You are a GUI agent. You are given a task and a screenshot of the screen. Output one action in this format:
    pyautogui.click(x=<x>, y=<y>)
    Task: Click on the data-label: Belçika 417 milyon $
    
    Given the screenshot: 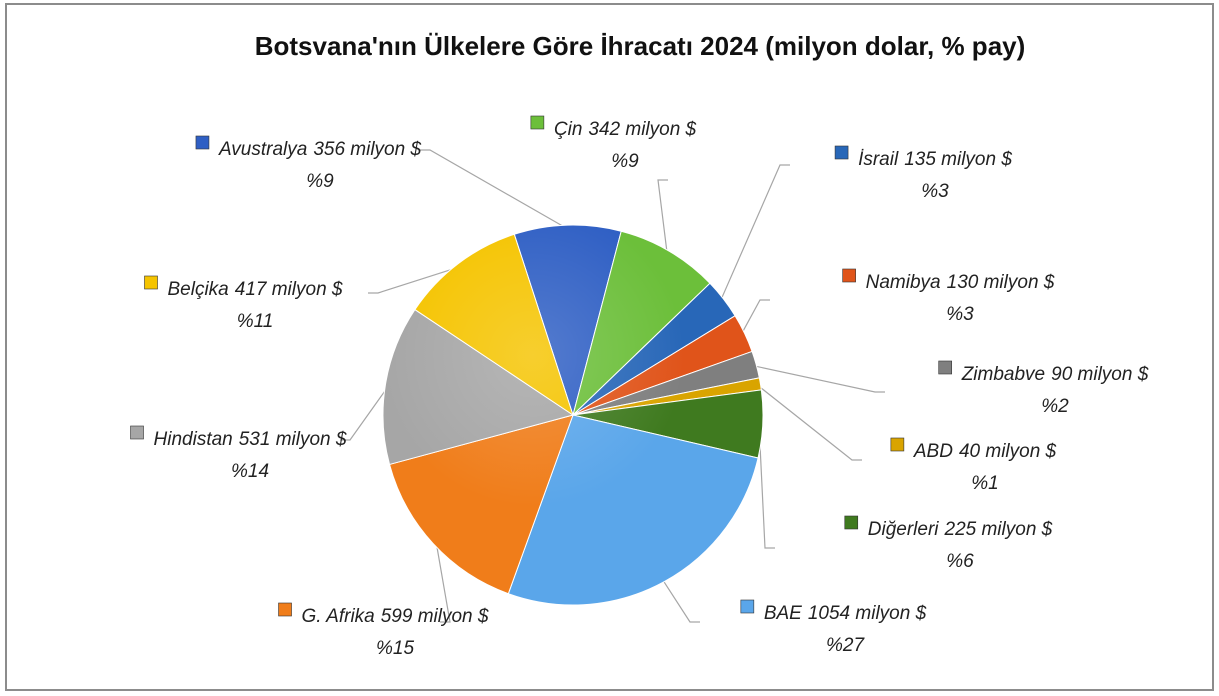 What is the action you would take?
    pyautogui.click(x=255, y=289)
    